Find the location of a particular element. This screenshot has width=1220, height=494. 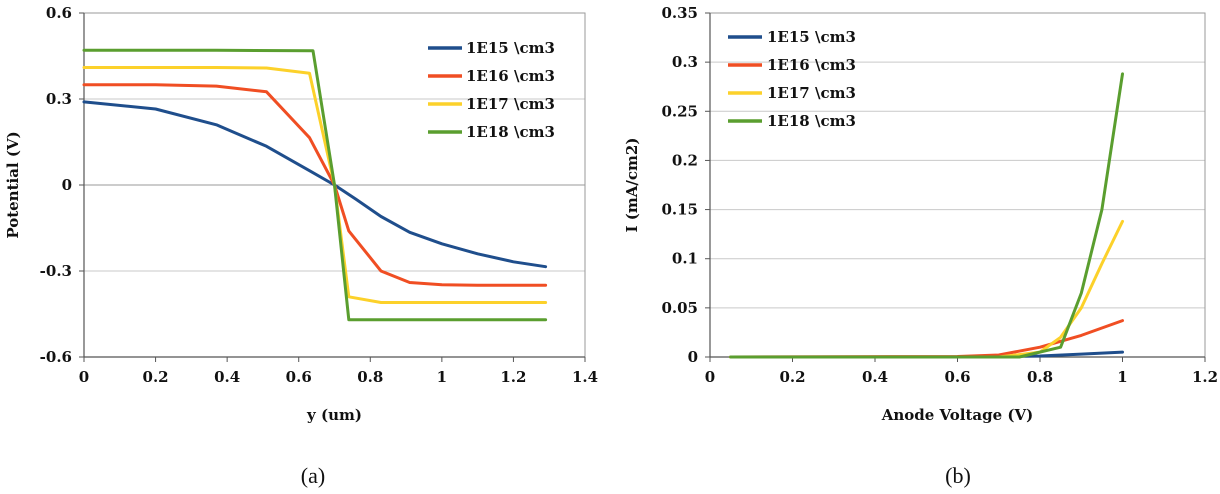

chart1-y-tick-label: 0 is located at coordinates (67, 185).